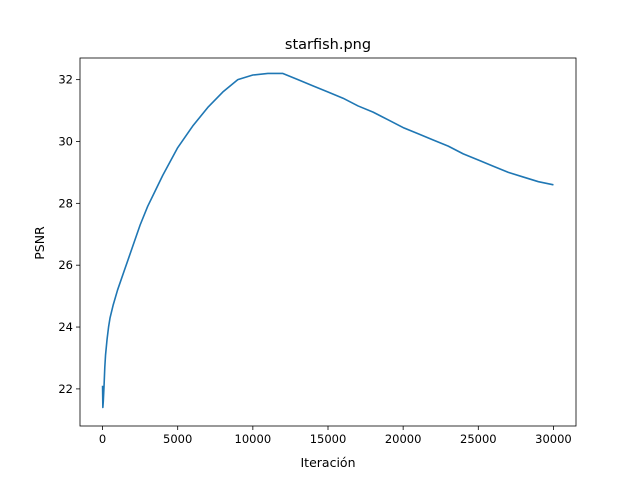 This screenshot has height=485, width=640. Describe the element at coordinates (328, 439) in the screenshot. I see `x-tick-label: 15000` at that location.